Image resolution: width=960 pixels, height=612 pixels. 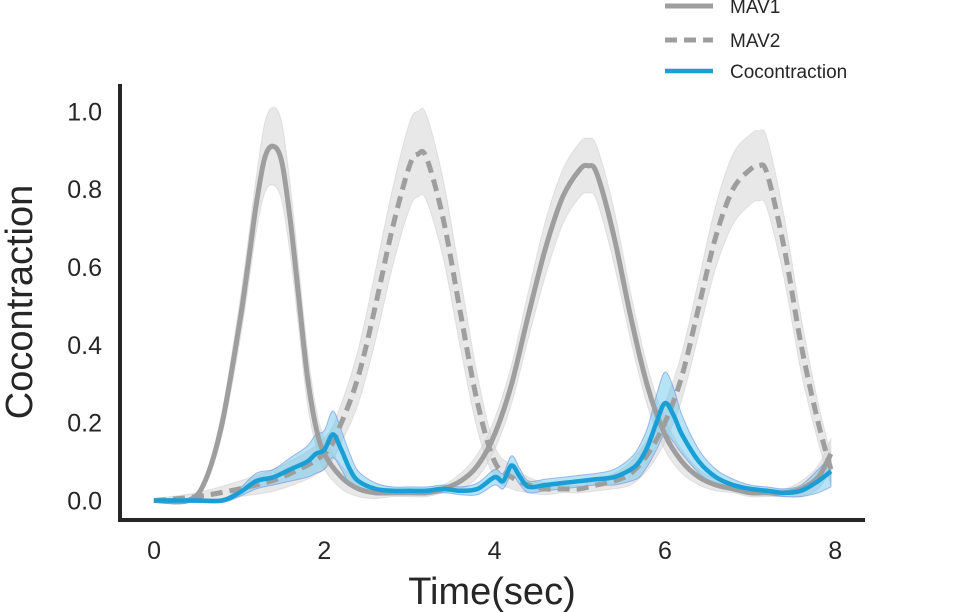 What do you see at coordinates (788, 72) in the screenshot?
I see `legend-label-cocontraction: Cocontraction` at bounding box center [788, 72].